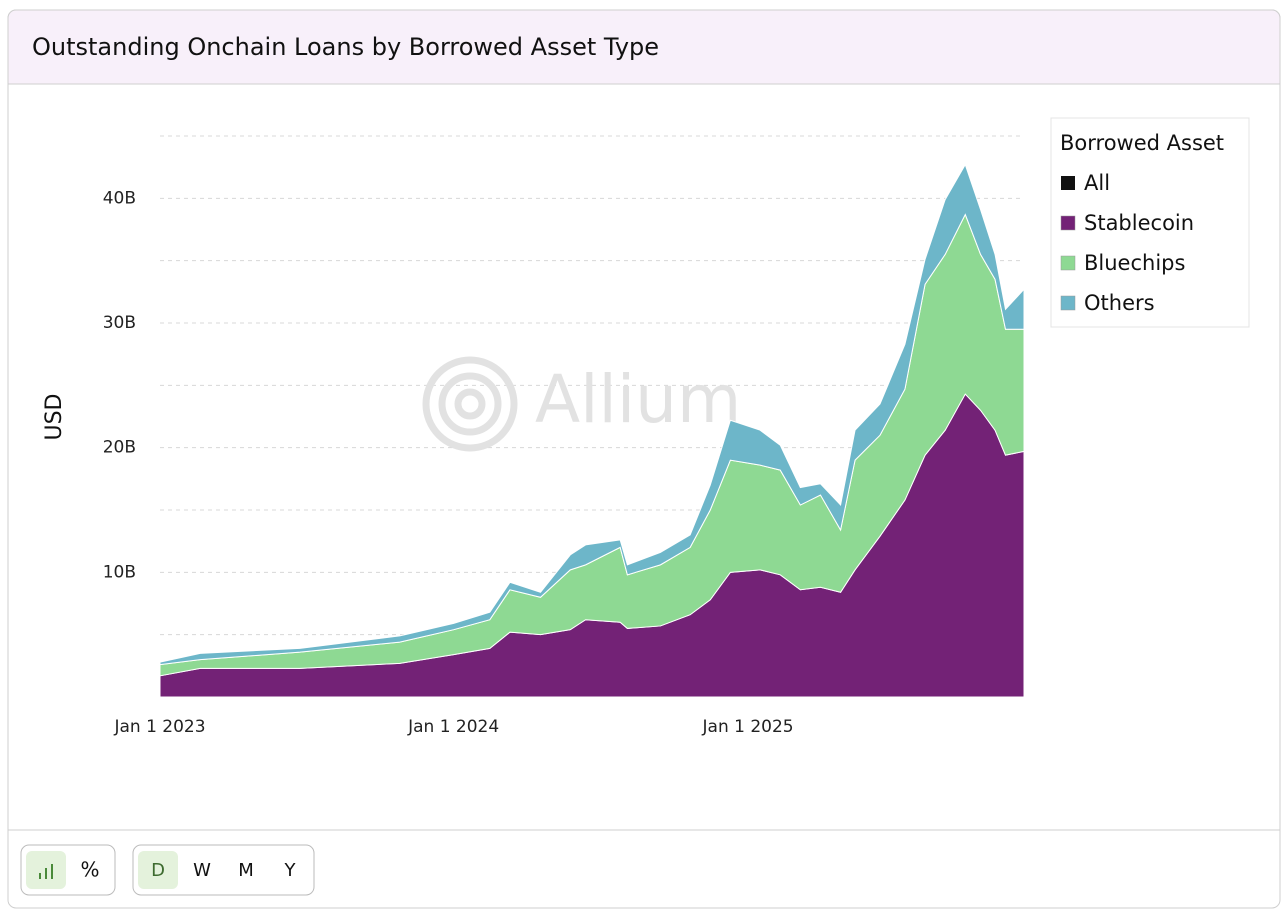  What do you see at coordinates (453, 727) in the screenshot?
I see `x-tick-label: Jan 1 2024` at bounding box center [453, 727].